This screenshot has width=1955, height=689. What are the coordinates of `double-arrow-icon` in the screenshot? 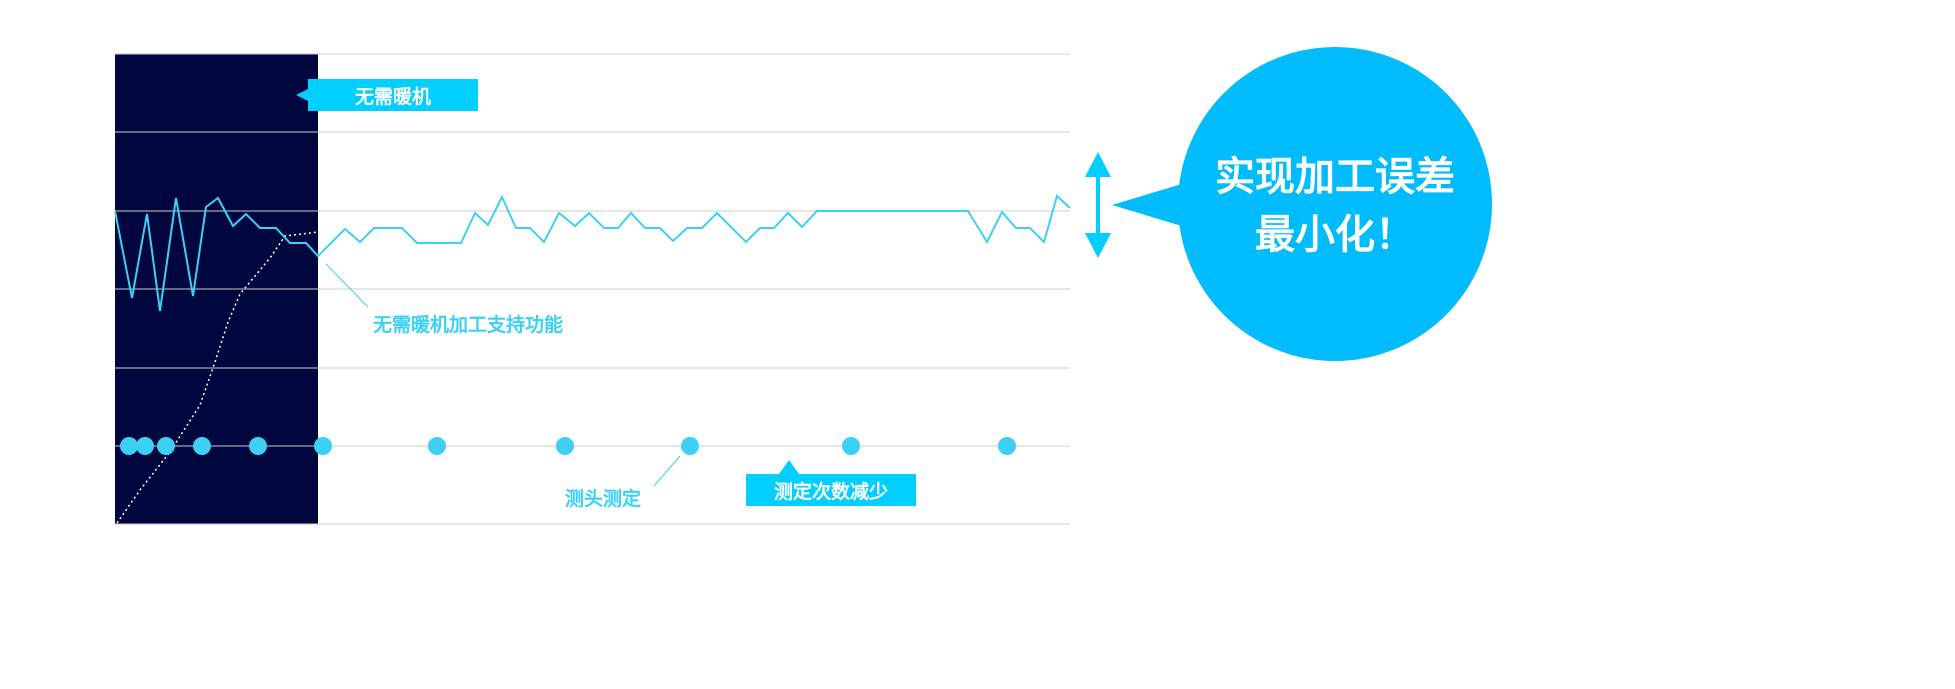 It's located at (1098, 205).